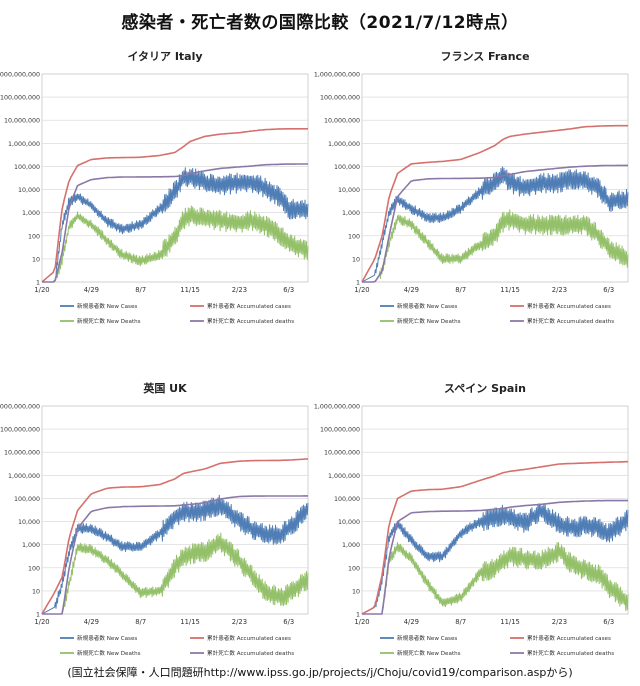  Describe the element at coordinates (485, 388) in the screenshot. I see `chart-title: スペイン Spain` at that location.